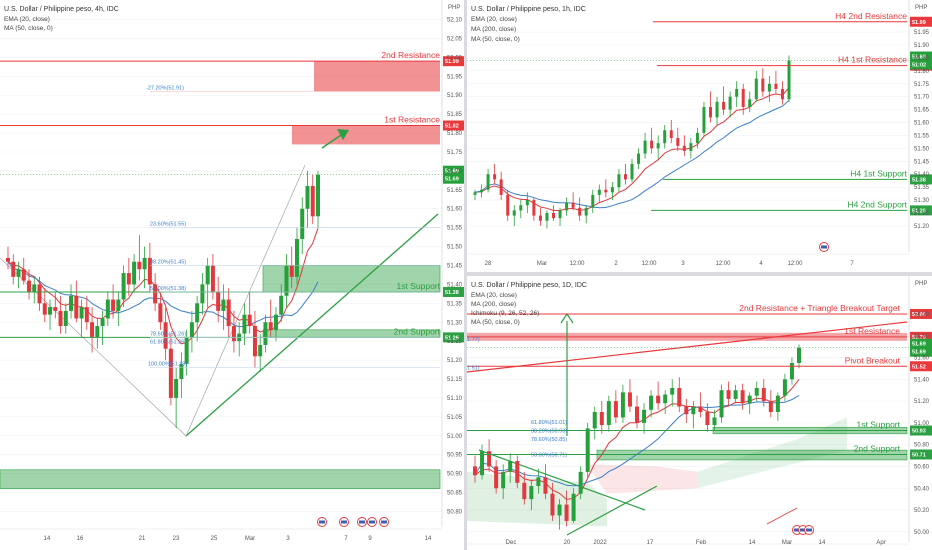 This screenshot has width=932, height=550. I want to click on price-tick-label: 50.85, so click(455, 494).